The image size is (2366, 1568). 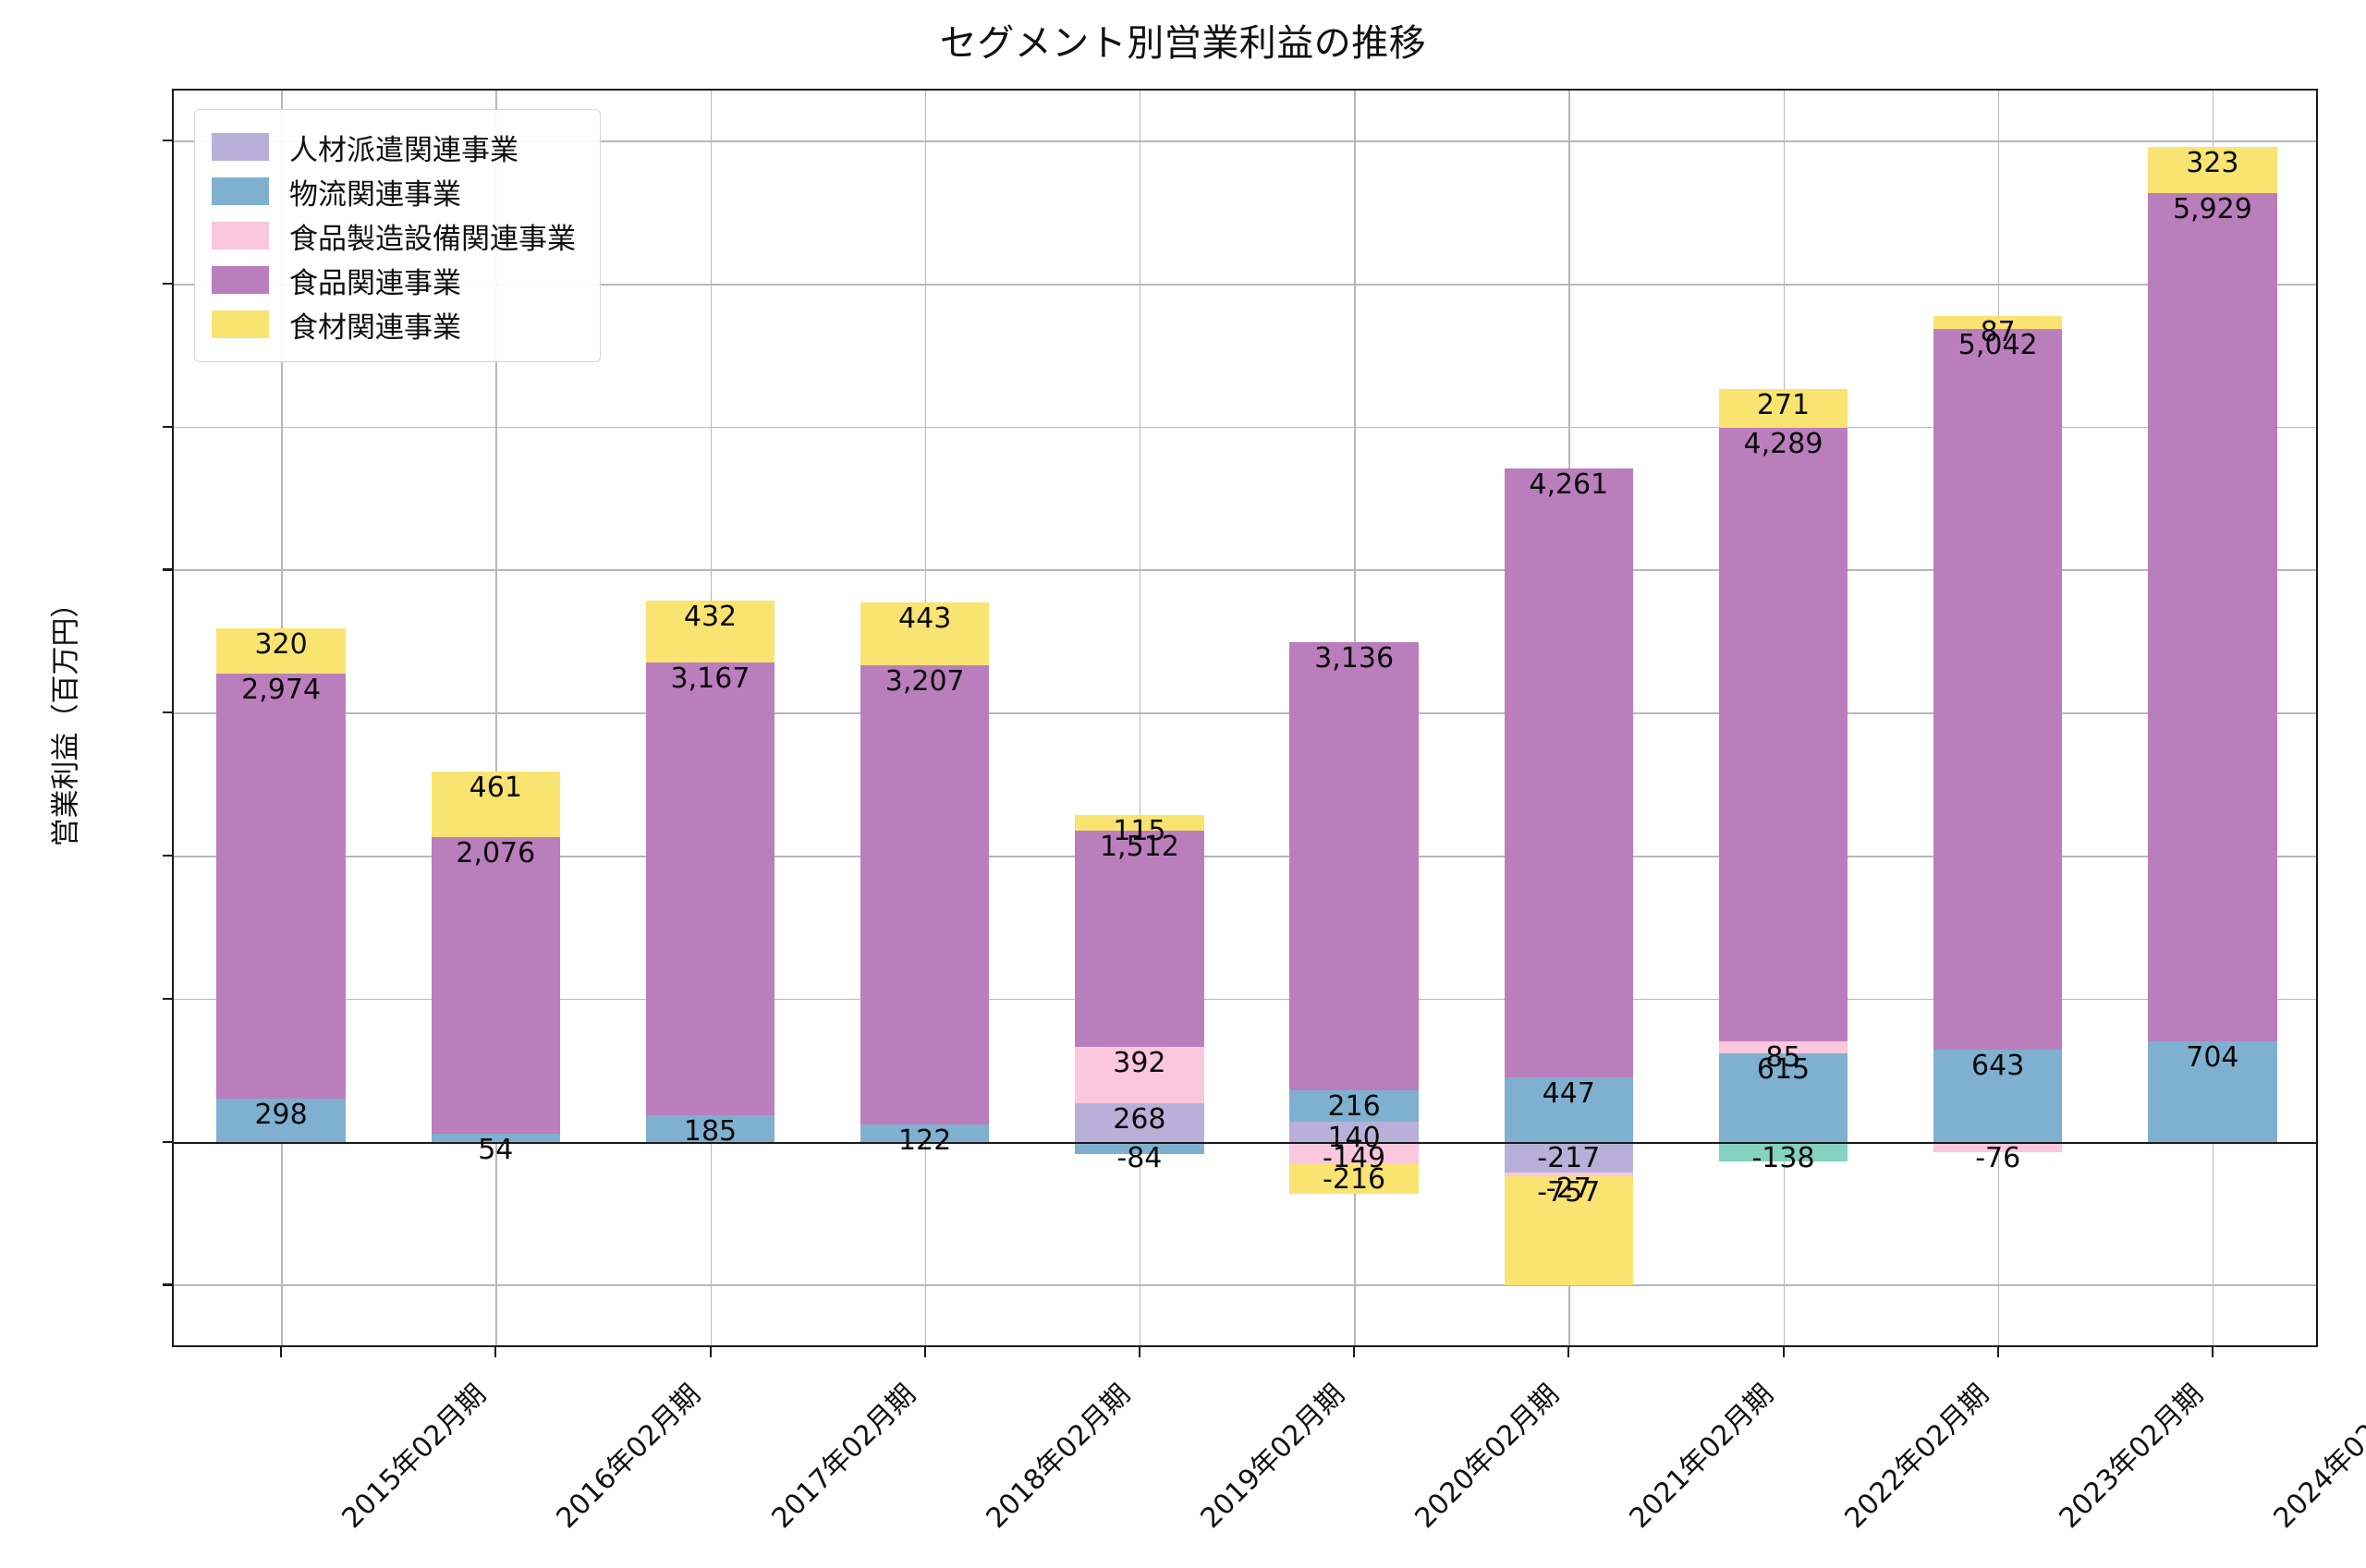 I want to click on bar-value-label: -757, so click(x=1569, y=1192).